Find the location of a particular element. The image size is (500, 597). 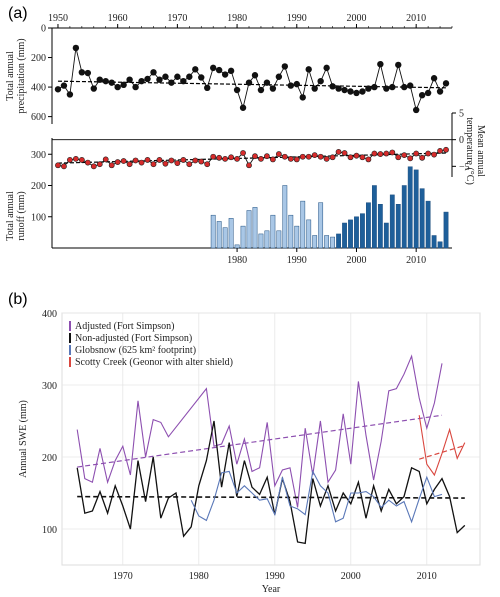

swe-x-tick-label: 2000 is located at coordinates (351, 576).